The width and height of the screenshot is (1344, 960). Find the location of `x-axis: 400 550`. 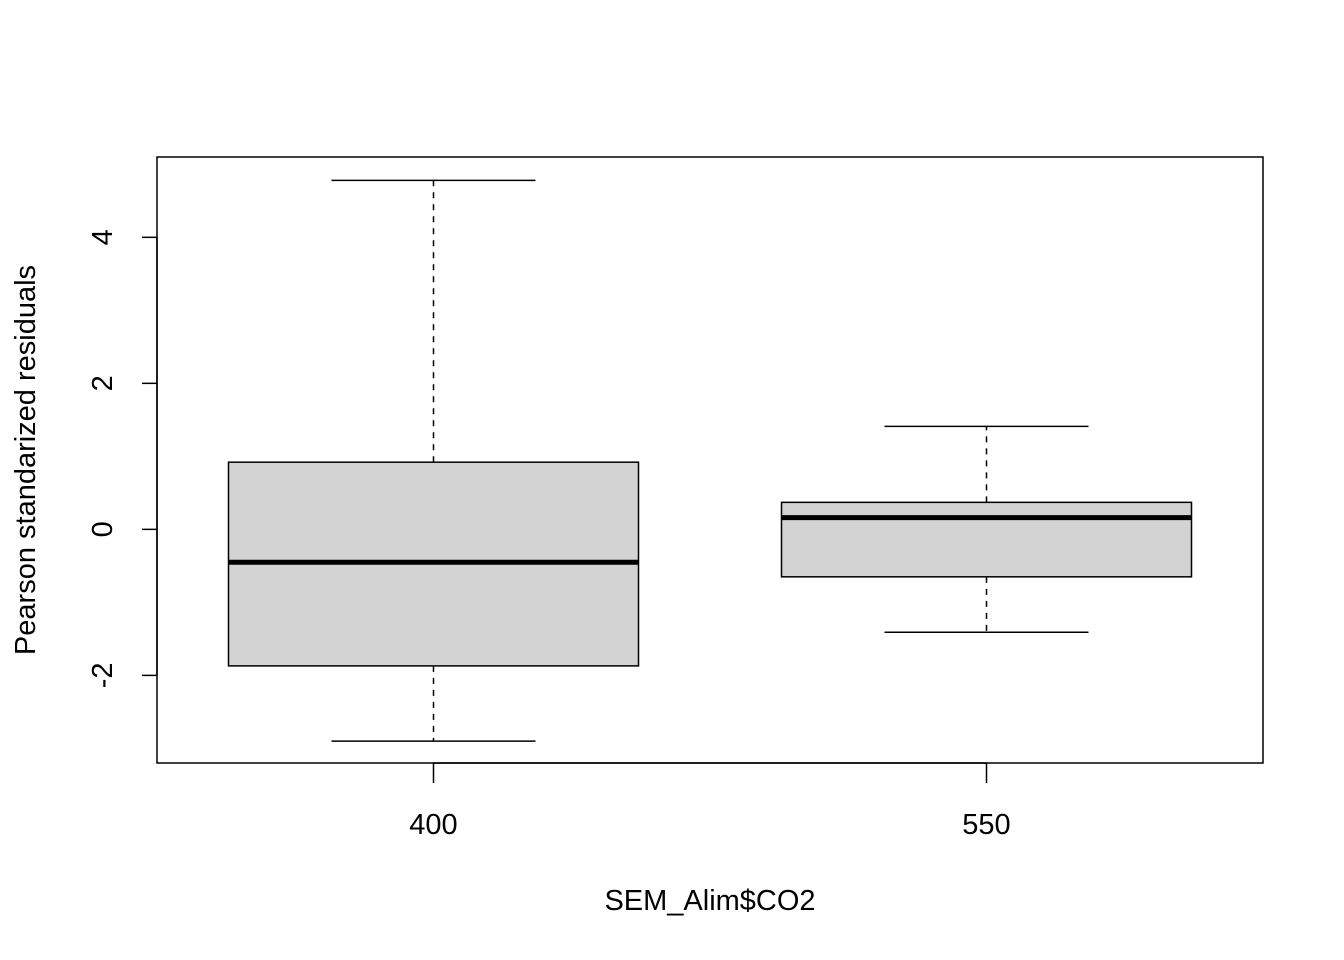

x-axis: 400 550 is located at coordinates (710, 801).